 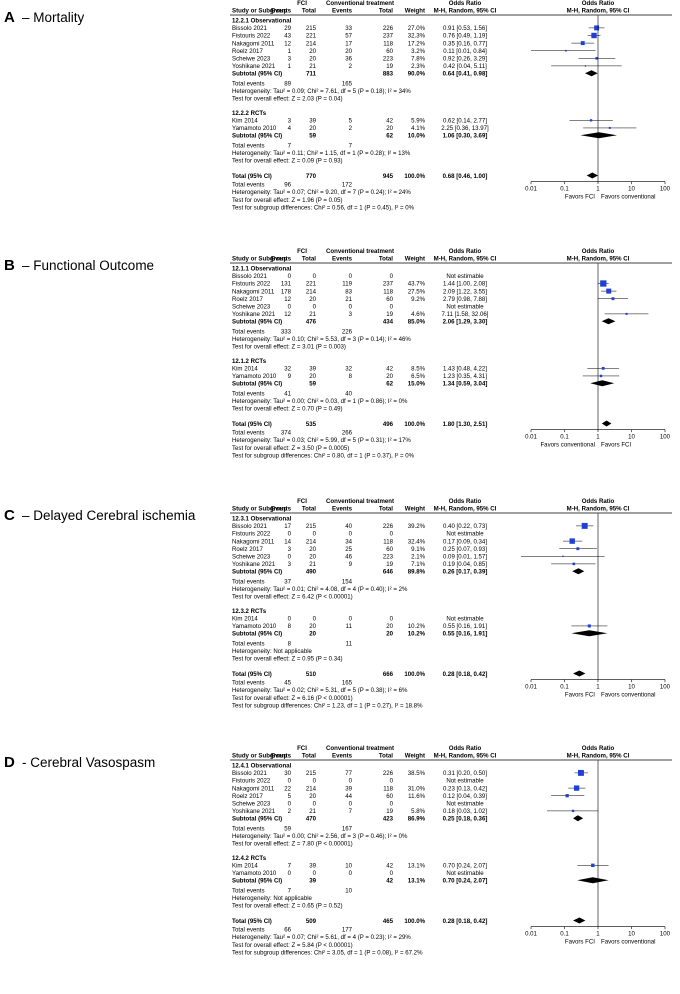 What do you see at coordinates (465, 557) in the screenshot?
I see `study-odds-ratio-ci: 0.09 [0.01, 1.57]` at bounding box center [465, 557].